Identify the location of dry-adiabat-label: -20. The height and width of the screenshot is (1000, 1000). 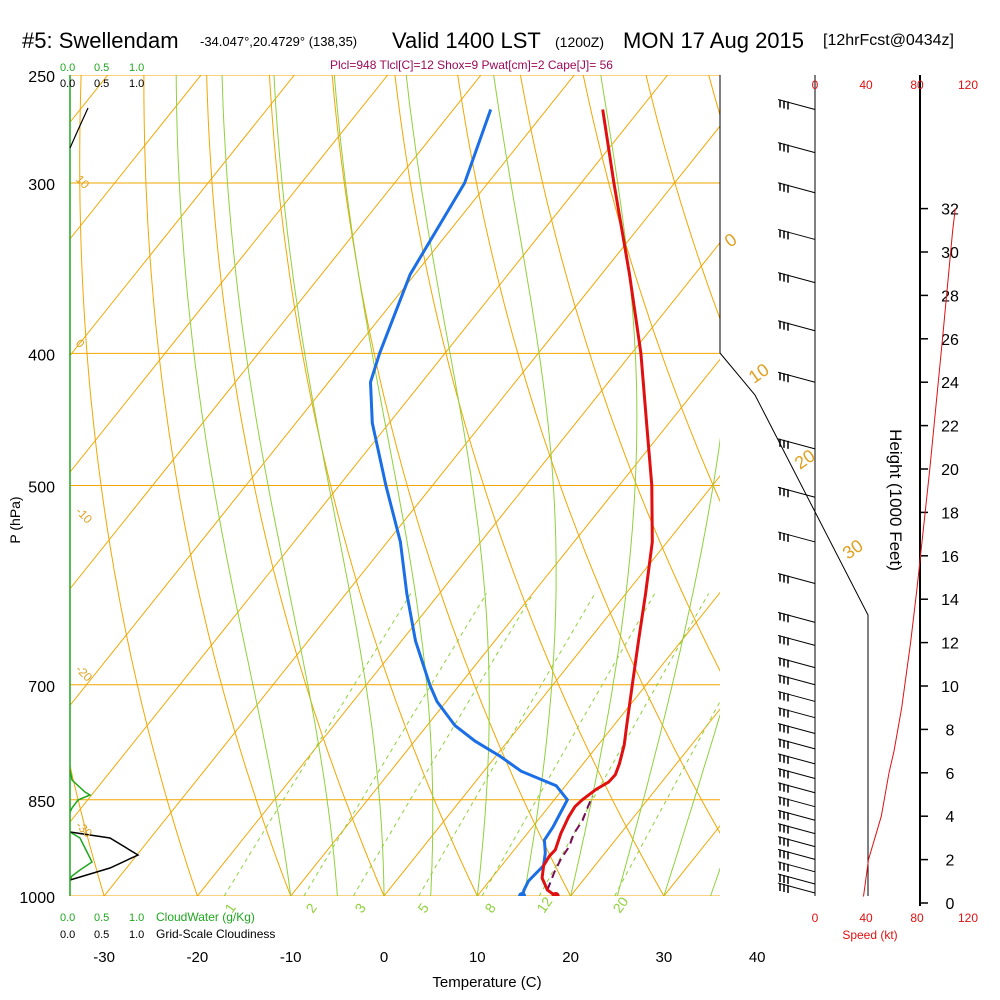
(84, 673).